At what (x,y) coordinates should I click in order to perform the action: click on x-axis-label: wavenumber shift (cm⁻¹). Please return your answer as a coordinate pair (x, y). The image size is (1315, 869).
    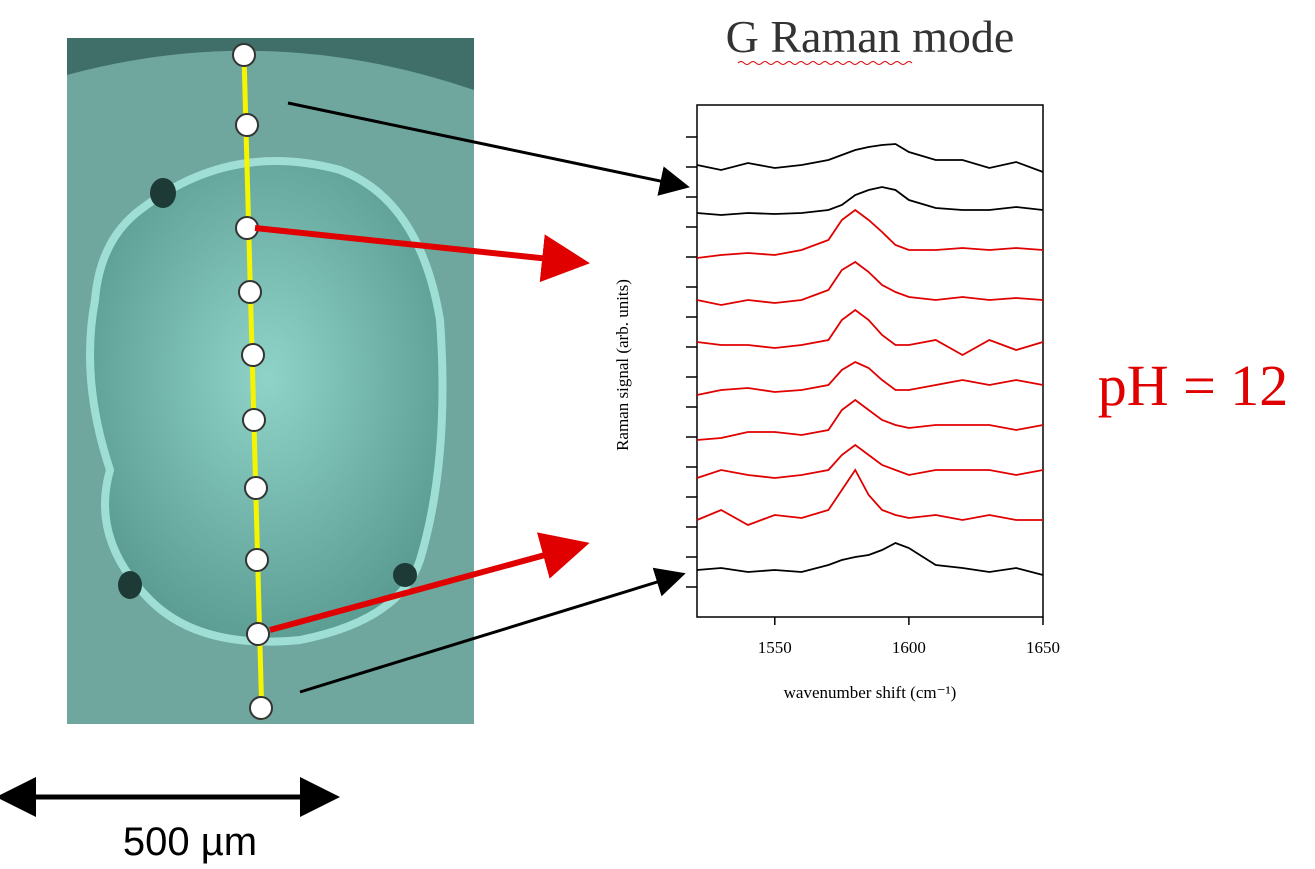
    Looking at the image, I should click on (870, 692).